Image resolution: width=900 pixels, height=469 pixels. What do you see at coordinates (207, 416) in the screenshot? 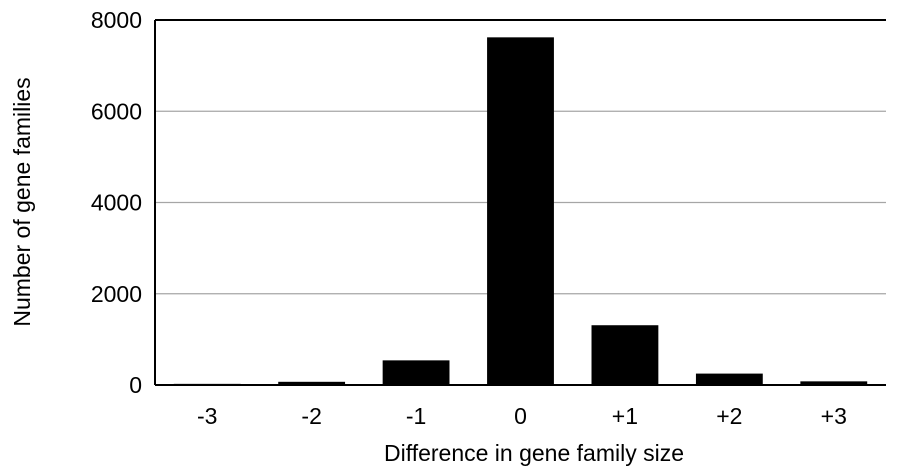
I see `x-tick-label: -3` at bounding box center [207, 416].